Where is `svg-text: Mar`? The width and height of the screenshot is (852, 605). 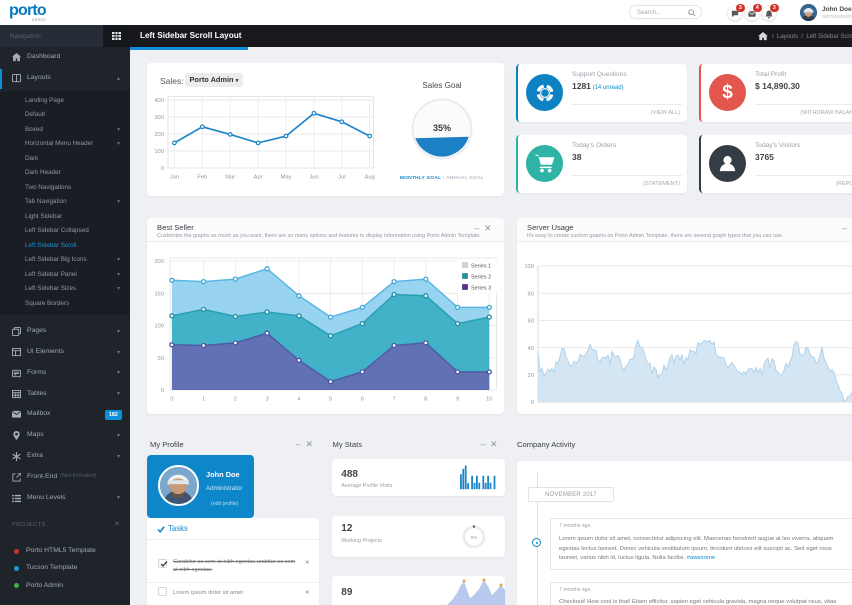 svg-text: Mar is located at coordinates (230, 178).